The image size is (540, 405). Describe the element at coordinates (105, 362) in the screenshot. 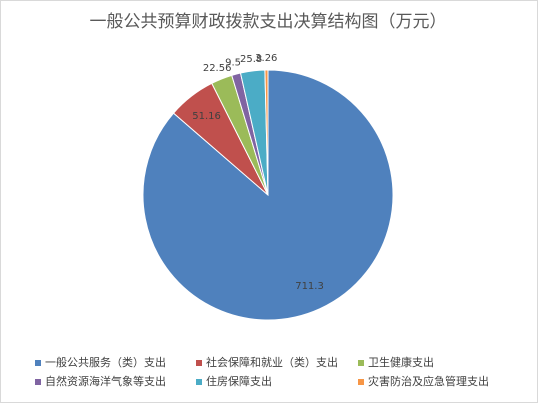

I see `legend-label: 一般公共服务（类）支出` at that location.